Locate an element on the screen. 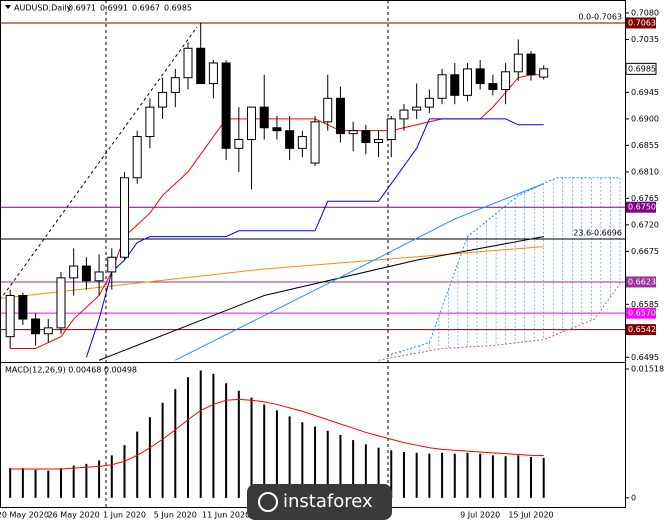  level-label: 0.7063 is located at coordinates (642, 22).